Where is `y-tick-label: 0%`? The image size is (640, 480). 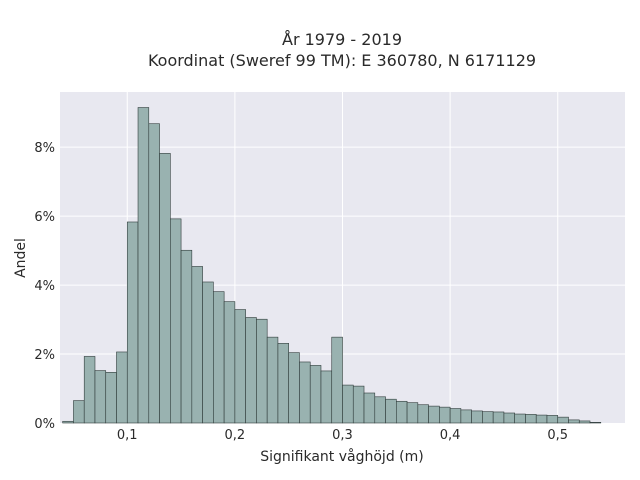
y-tick-label: 0% is located at coordinates (44, 424).